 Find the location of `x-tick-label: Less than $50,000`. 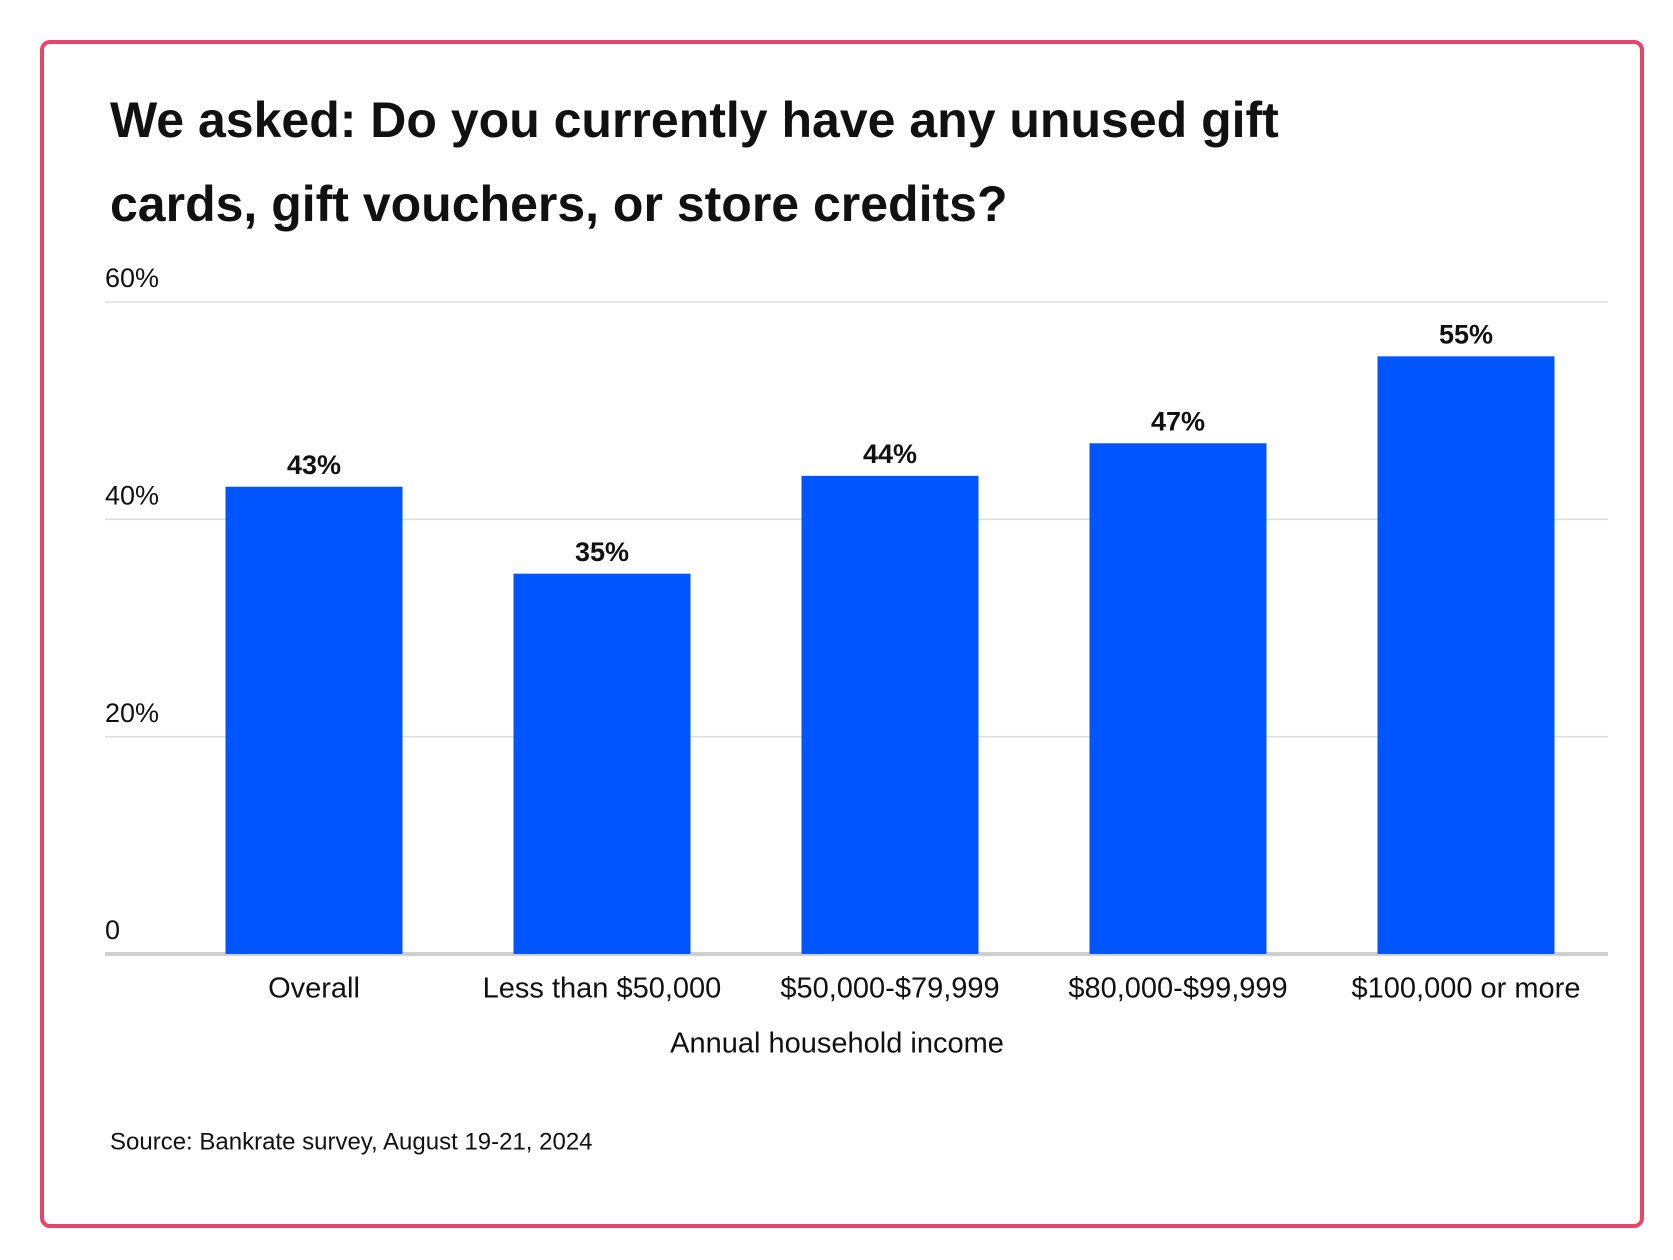

x-tick-label: Less than $50,000 is located at coordinates (602, 989).